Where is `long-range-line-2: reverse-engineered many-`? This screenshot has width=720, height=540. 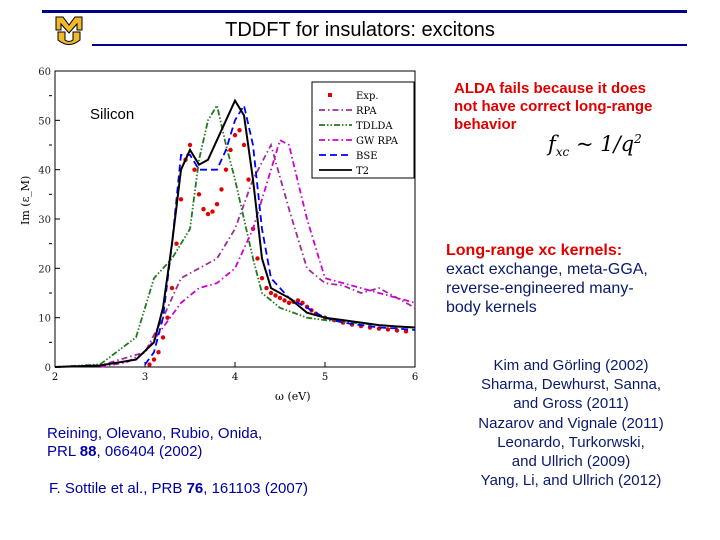
long-range-line-2: reverse-engineered many- is located at coordinates (540, 288).